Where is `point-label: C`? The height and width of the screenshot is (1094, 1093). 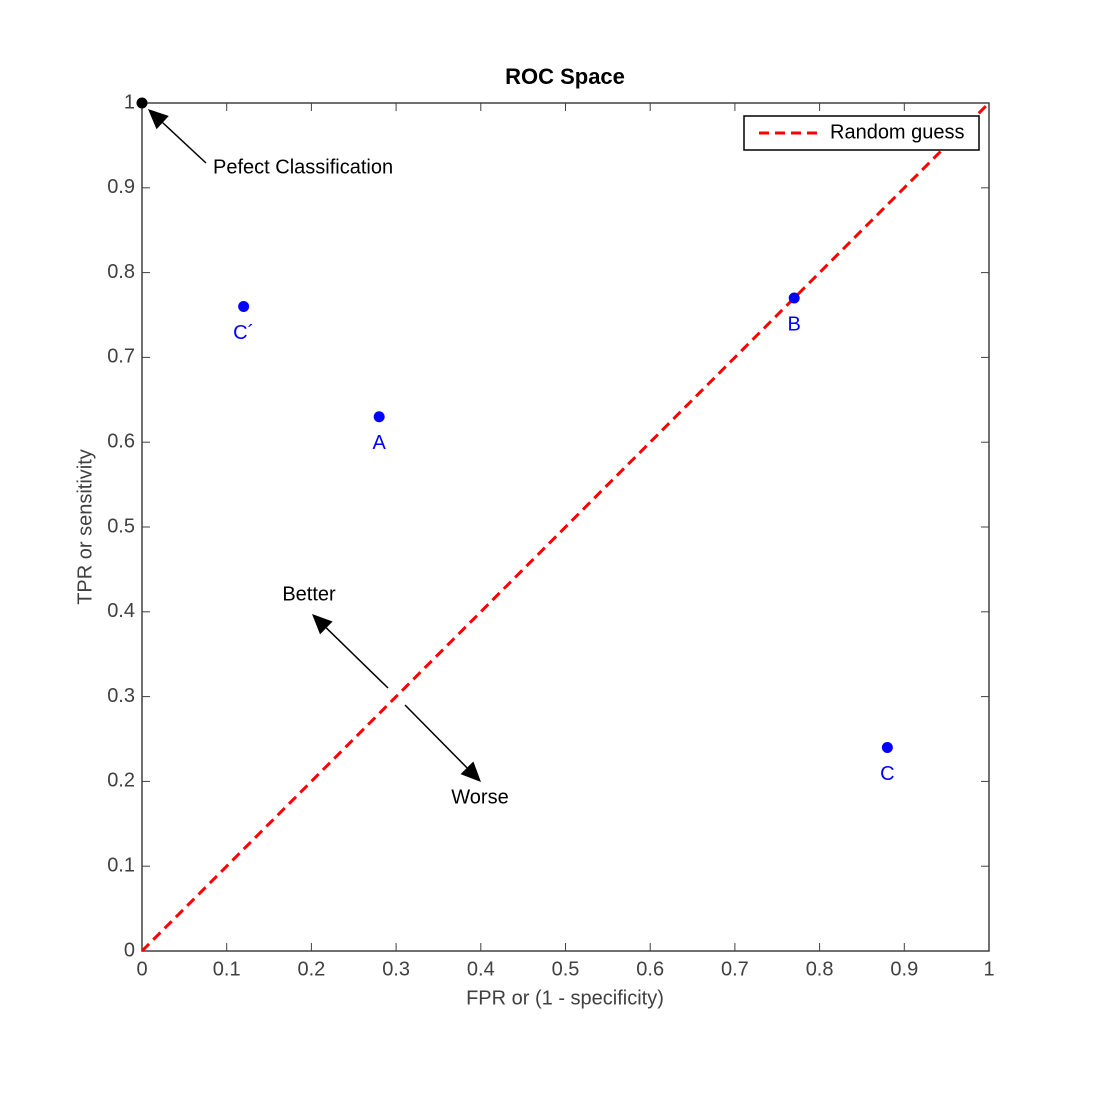 point-label: C is located at coordinates (887, 774).